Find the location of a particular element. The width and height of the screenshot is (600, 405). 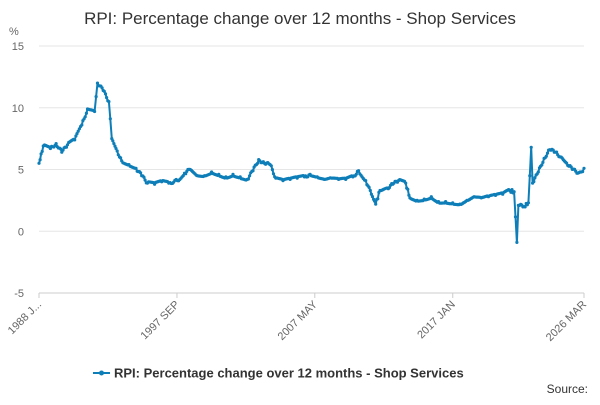

x-tick-label: 2007 MAY is located at coordinates (298, 320).